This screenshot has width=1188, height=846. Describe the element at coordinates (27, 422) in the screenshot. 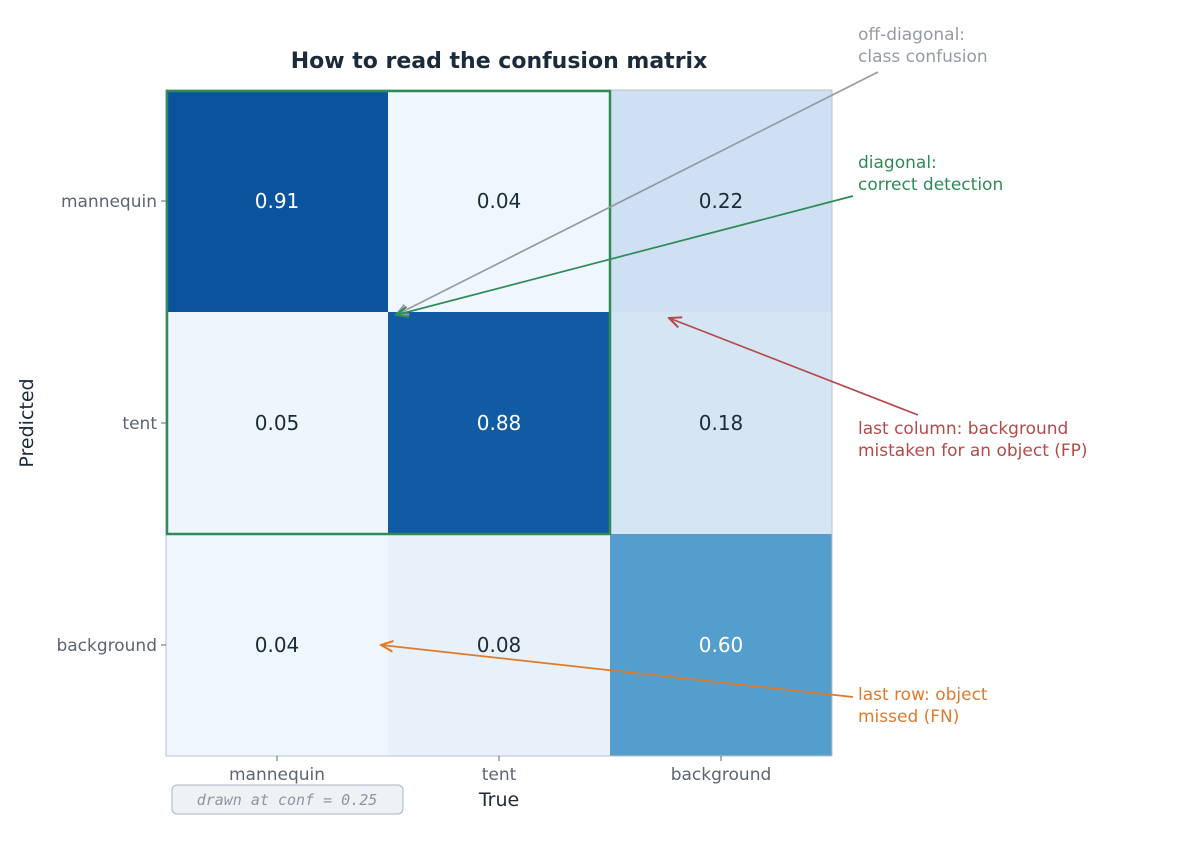

I see `y-axis-label: Predicted` at that location.